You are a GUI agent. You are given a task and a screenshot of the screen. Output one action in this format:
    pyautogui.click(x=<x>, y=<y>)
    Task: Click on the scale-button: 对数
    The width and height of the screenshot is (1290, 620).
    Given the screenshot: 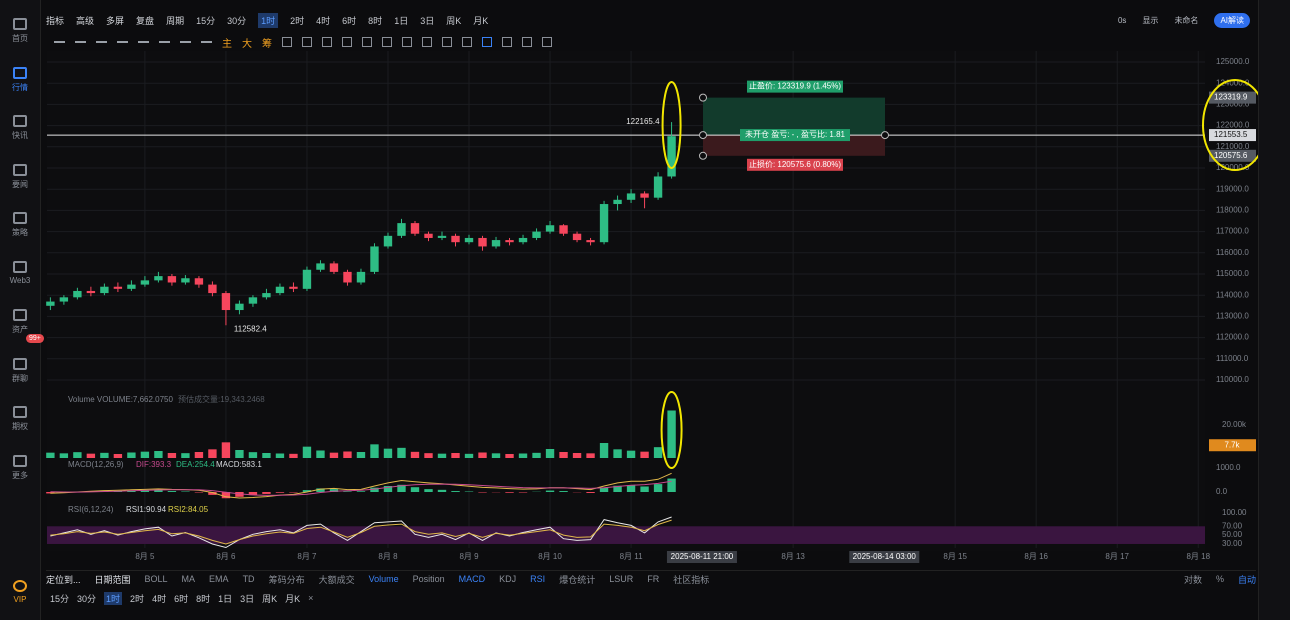 What is the action you would take?
    pyautogui.click(x=1192, y=579)
    